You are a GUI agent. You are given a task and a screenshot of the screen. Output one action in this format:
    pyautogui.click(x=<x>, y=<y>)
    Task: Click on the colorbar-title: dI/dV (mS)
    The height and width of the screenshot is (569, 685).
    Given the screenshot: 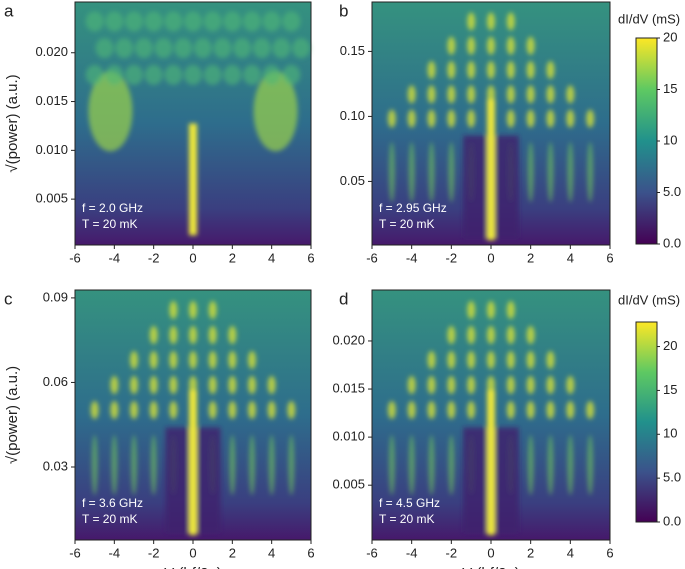 What is the action you would take?
    pyautogui.click(x=649, y=299)
    